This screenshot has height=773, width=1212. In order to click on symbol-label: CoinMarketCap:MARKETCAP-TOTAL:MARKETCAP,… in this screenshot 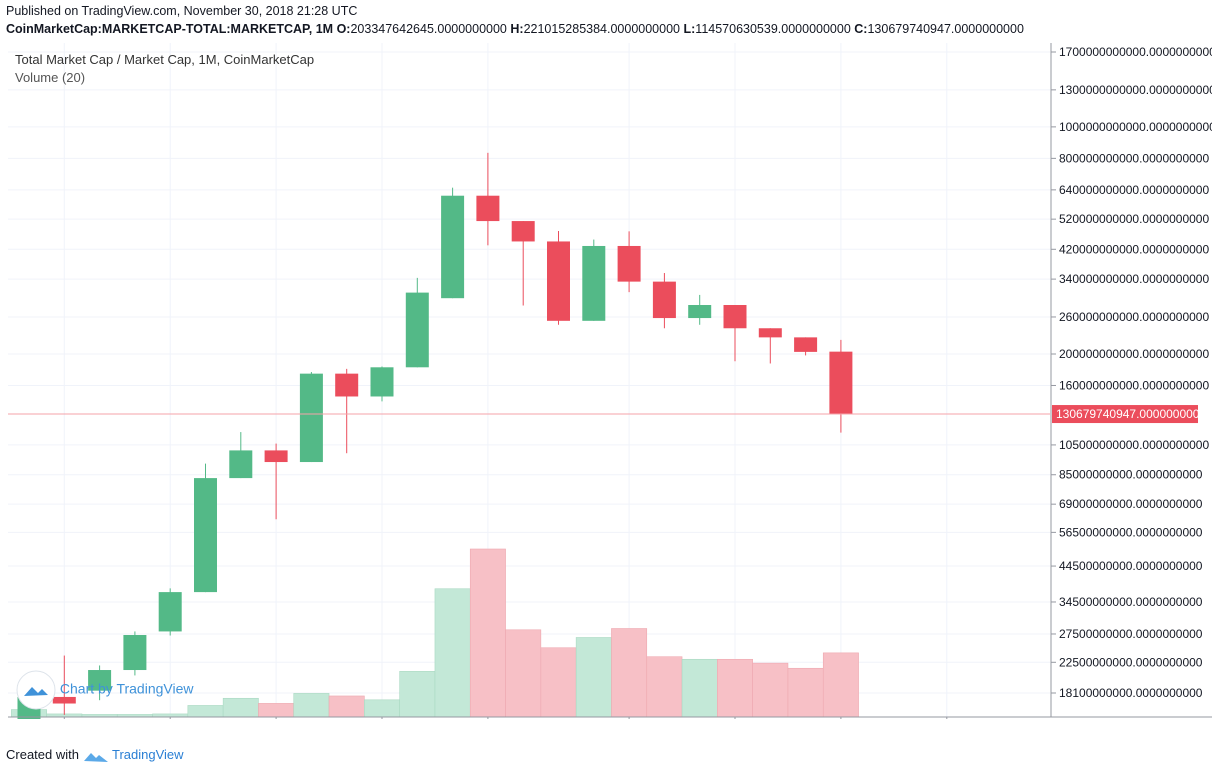, I will do `click(170, 29)`.